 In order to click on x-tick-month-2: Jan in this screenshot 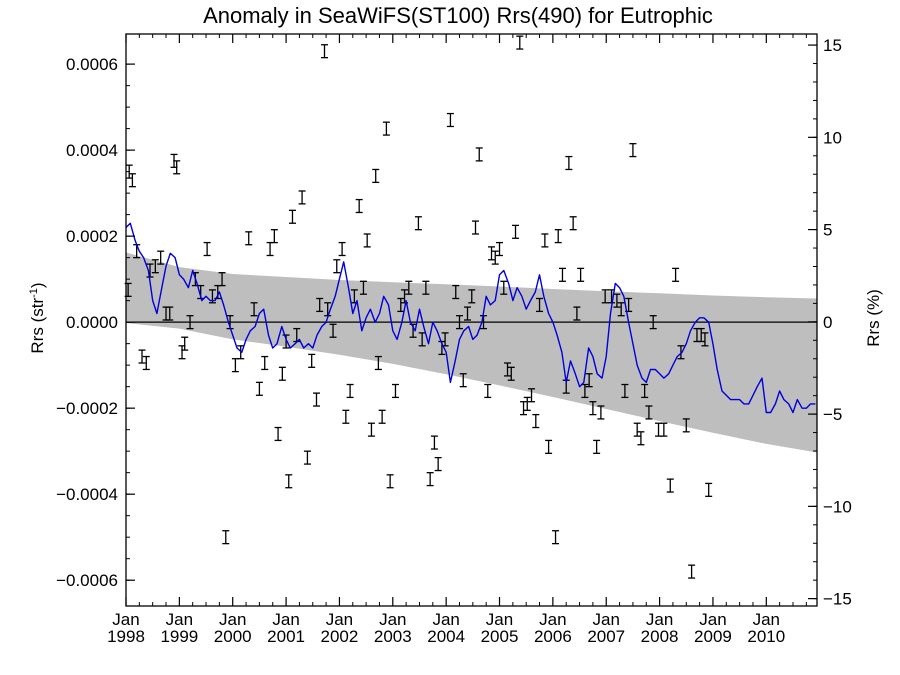, I will do `click(232, 619)`.